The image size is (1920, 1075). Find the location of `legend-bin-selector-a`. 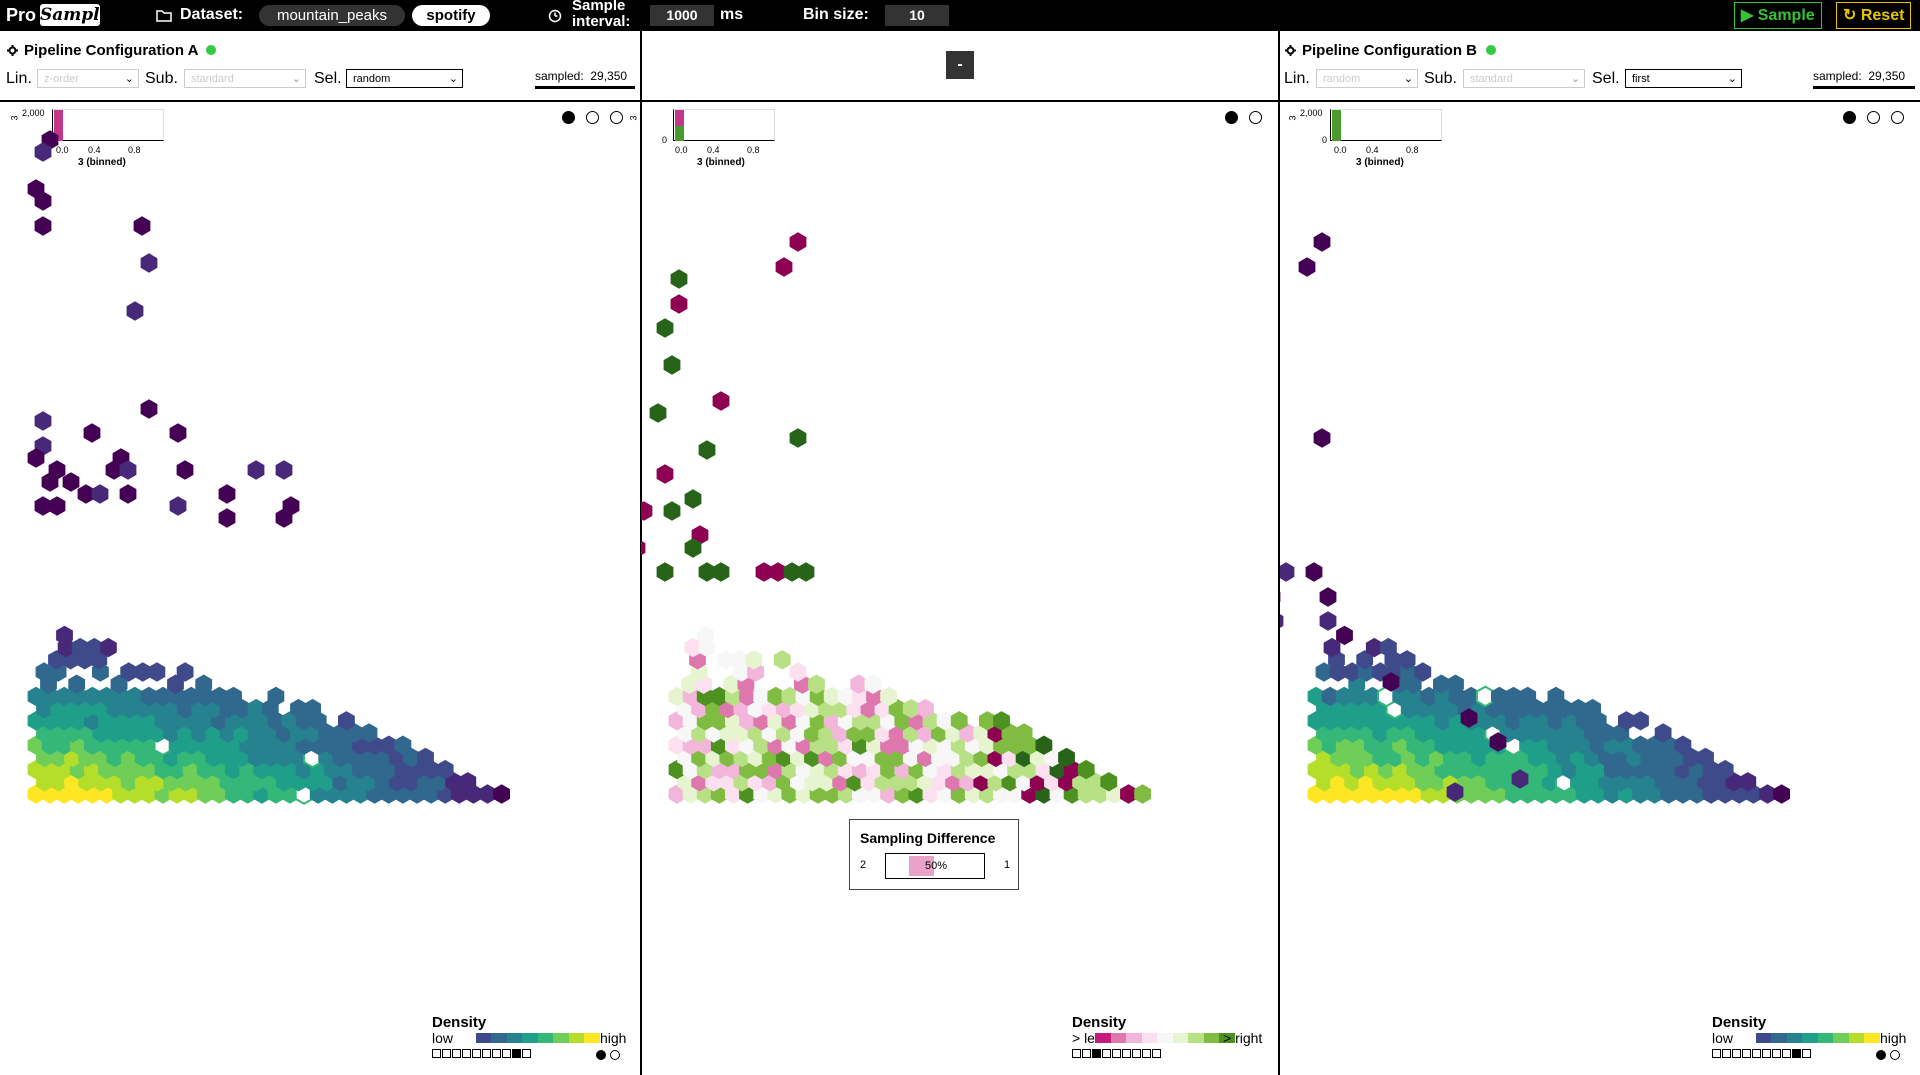

legend-bin-selector-a is located at coordinates (487, 1053).